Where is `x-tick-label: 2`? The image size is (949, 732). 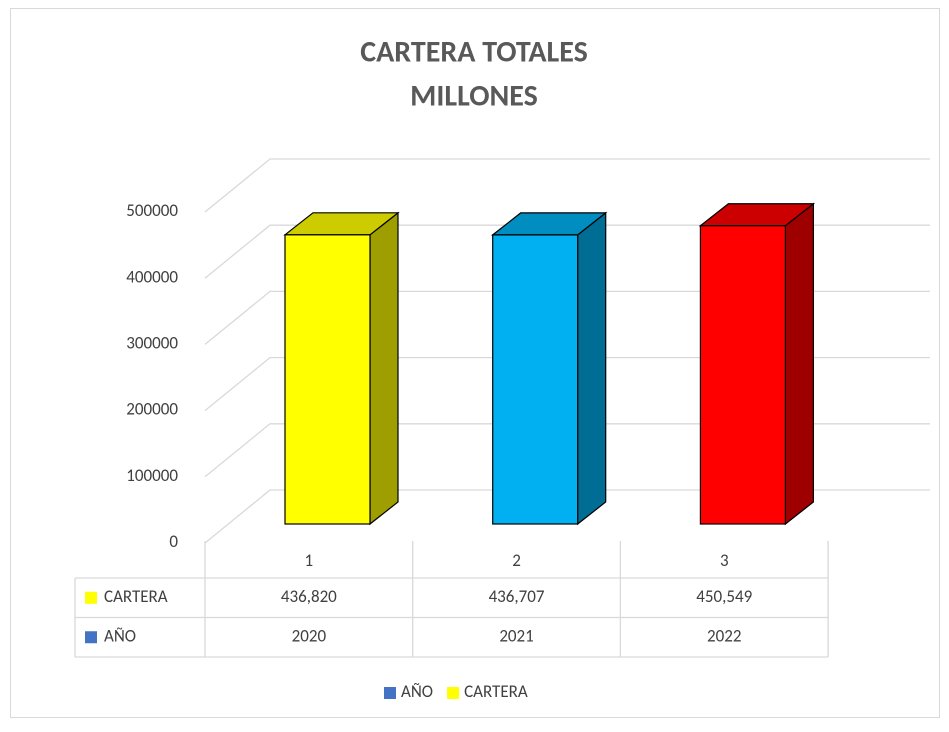
x-tick-label: 2 is located at coordinates (516, 560).